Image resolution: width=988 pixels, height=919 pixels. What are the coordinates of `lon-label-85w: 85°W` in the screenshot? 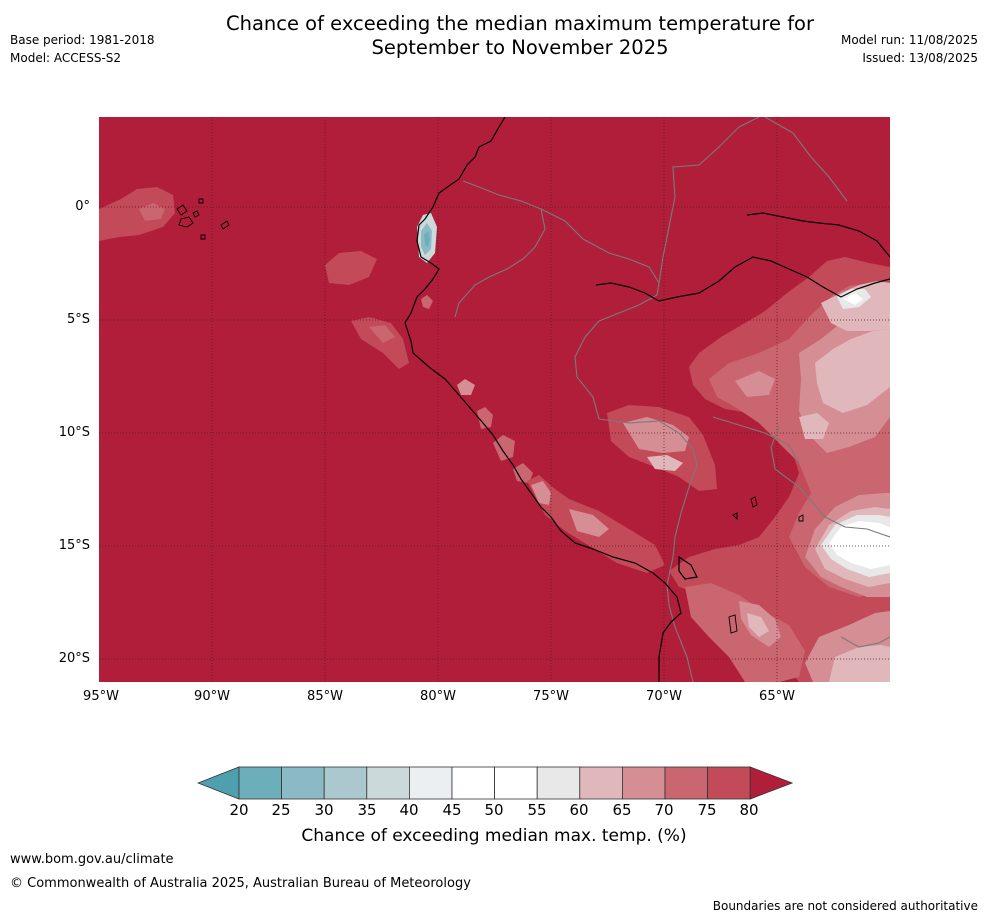 It's located at (325, 696).